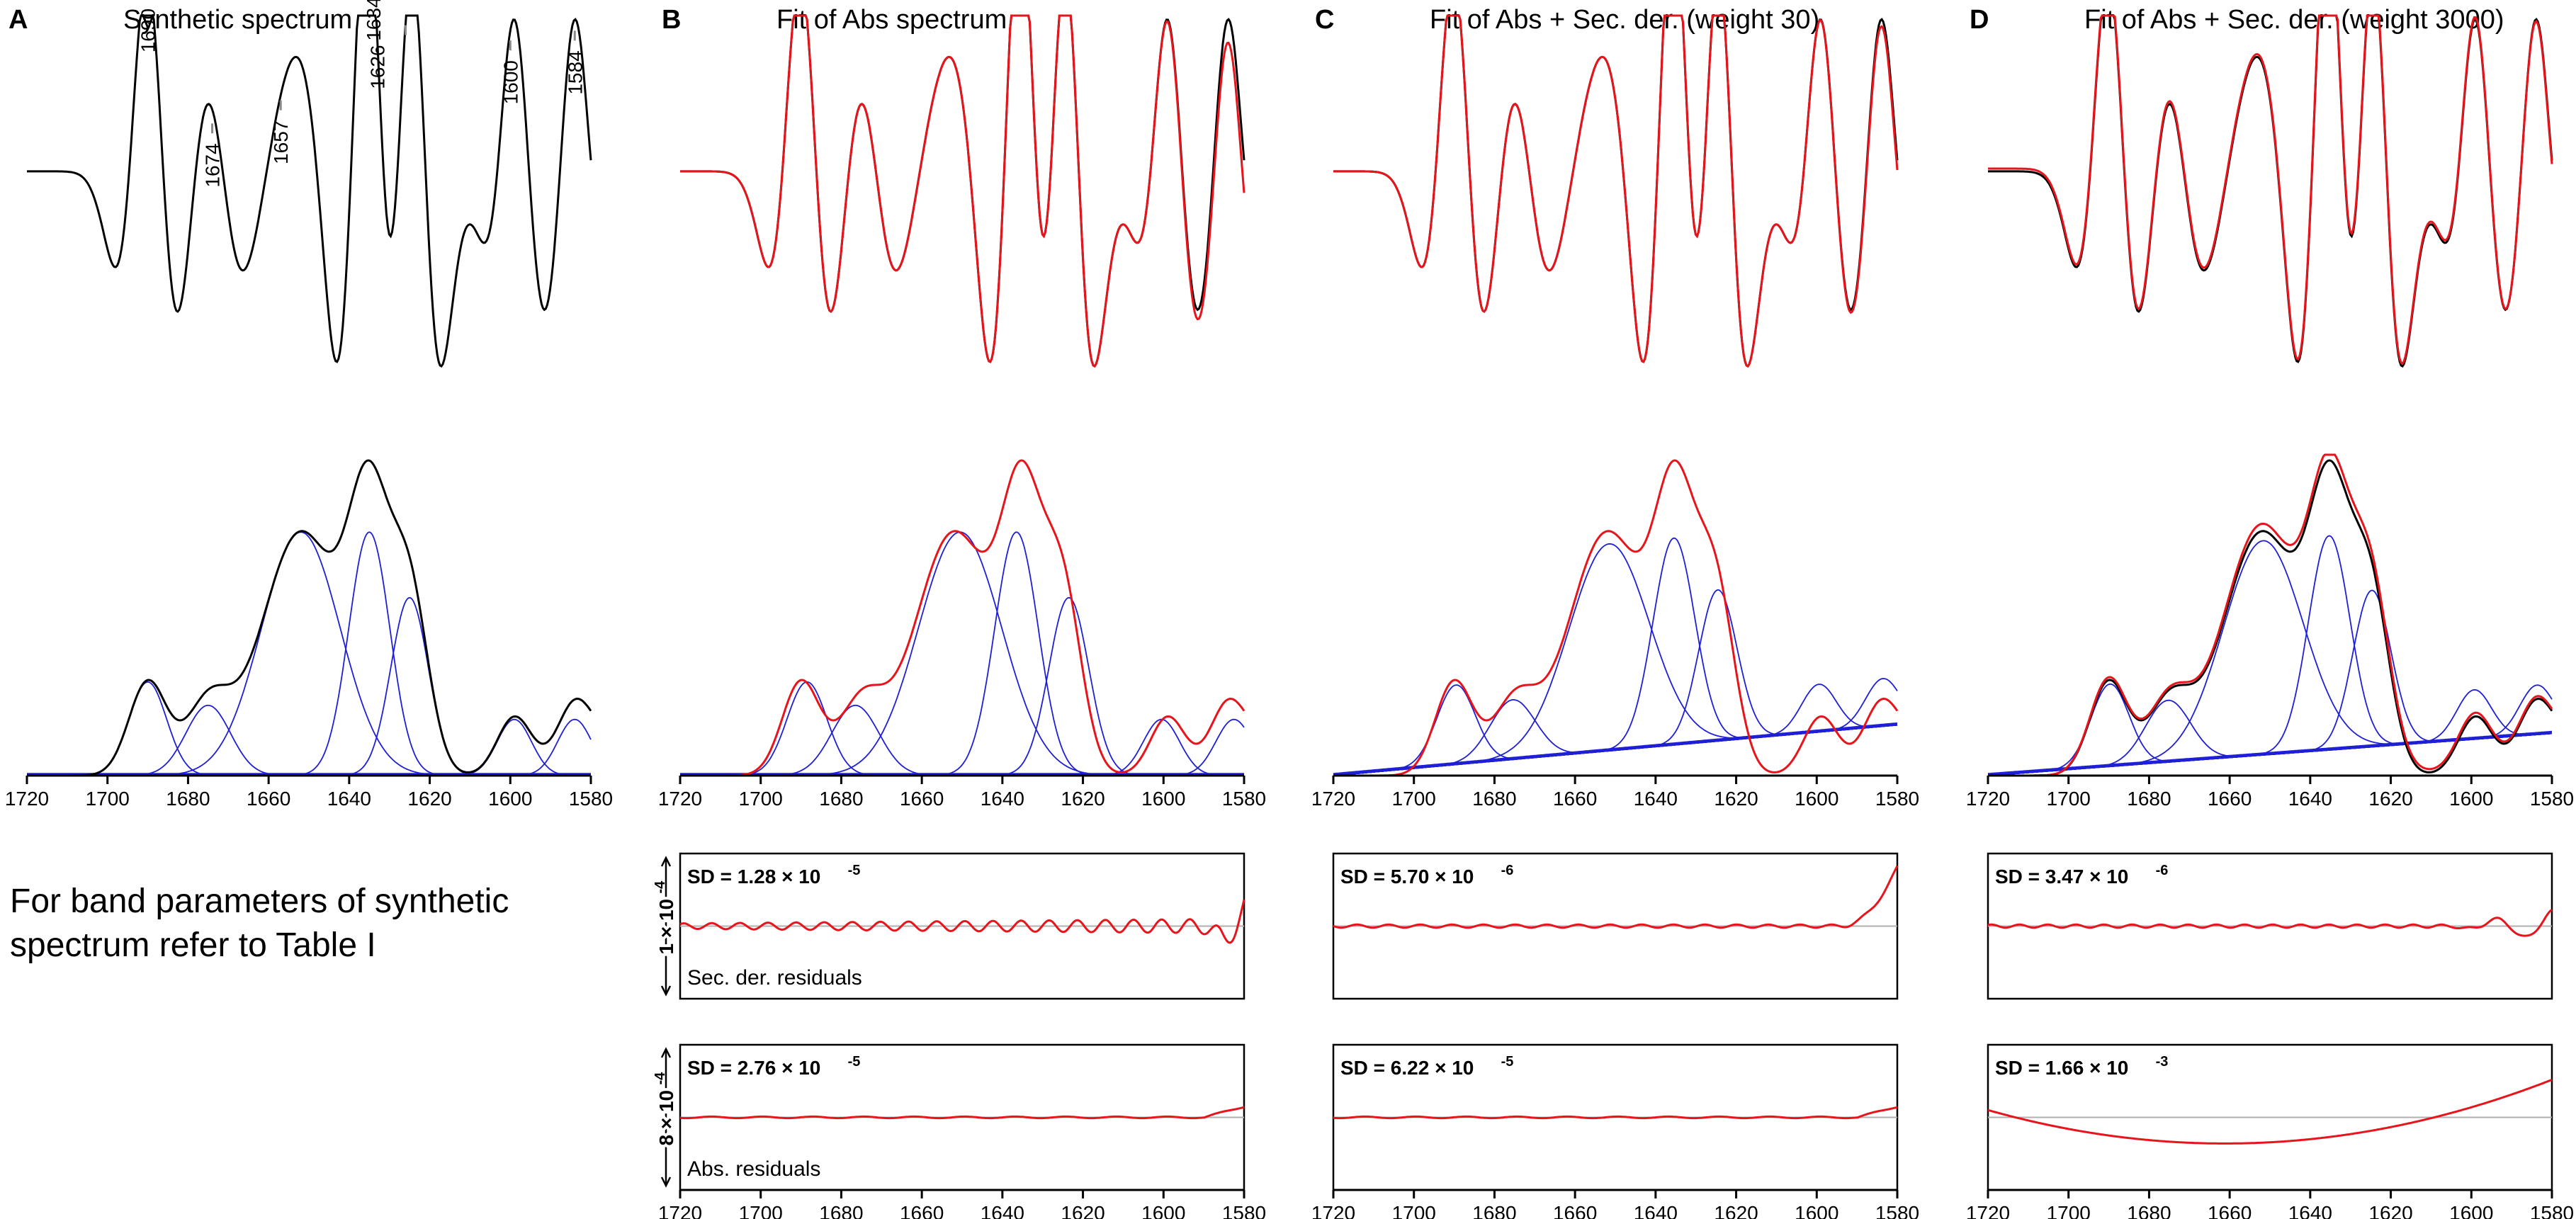 The height and width of the screenshot is (1219, 2576). I want to click on second-derivative-fit-C, so click(1616, 191).